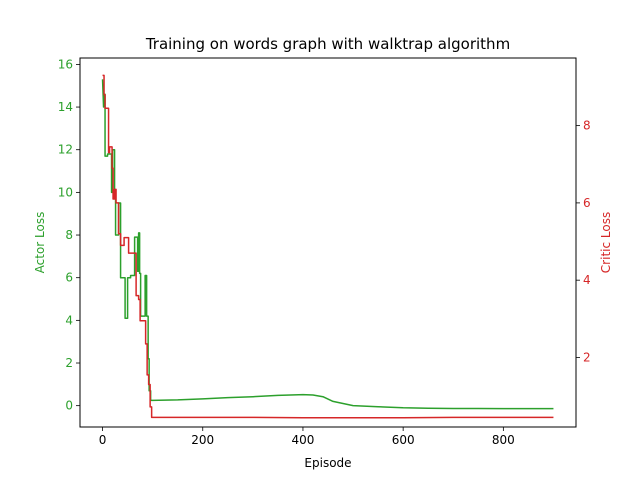 This screenshot has width=640, height=480. Describe the element at coordinates (69, 406) in the screenshot. I see `y-left-tick-label: 0` at that location.